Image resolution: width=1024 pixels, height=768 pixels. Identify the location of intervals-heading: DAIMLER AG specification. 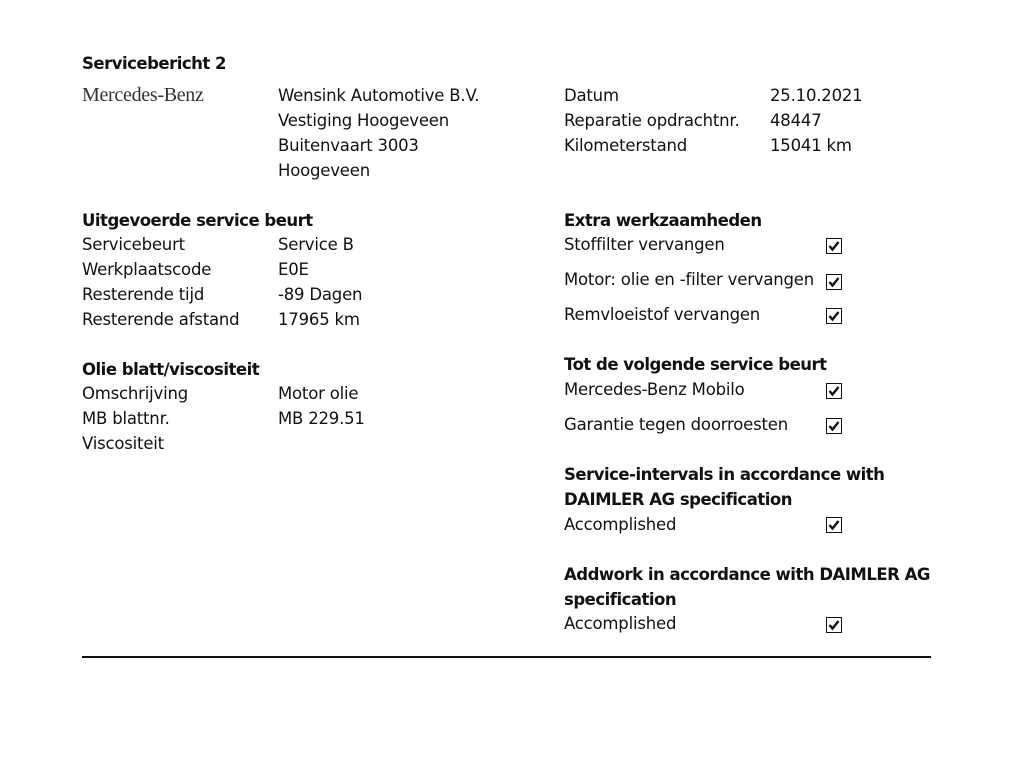
(678, 499).